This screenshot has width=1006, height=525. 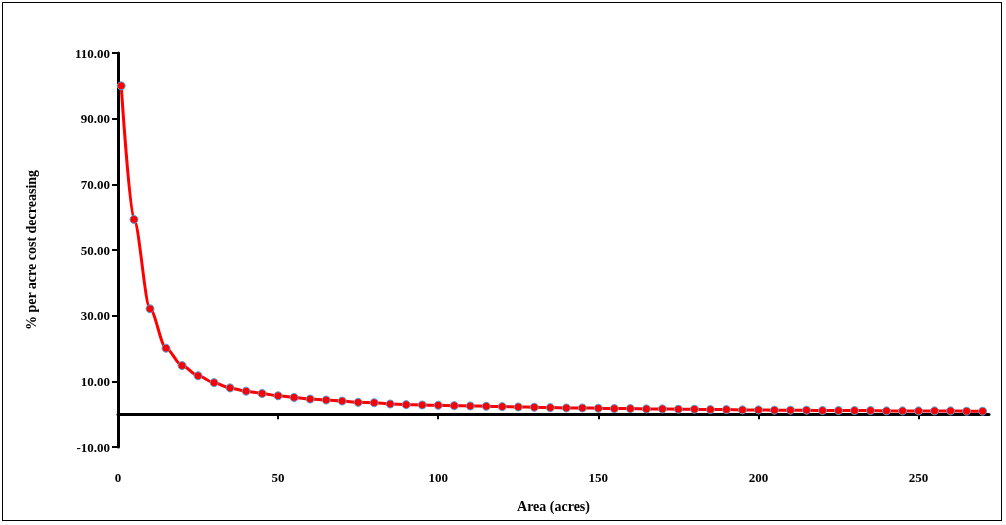 What do you see at coordinates (95, 316) in the screenshot?
I see `y-tick-label: 30.00` at bounding box center [95, 316].